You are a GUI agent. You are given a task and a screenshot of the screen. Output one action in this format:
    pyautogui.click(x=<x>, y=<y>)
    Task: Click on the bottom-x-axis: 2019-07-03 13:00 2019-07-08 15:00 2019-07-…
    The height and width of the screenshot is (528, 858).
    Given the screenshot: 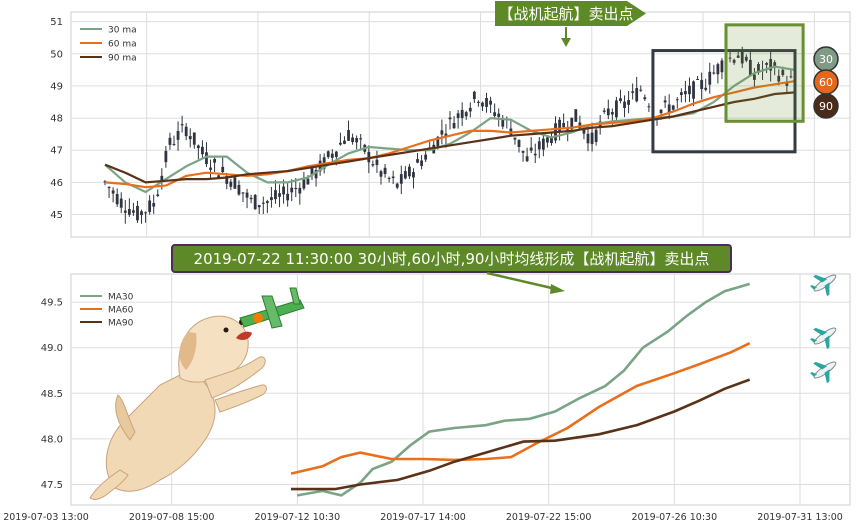 What is the action you would take?
    pyautogui.click(x=423, y=517)
    